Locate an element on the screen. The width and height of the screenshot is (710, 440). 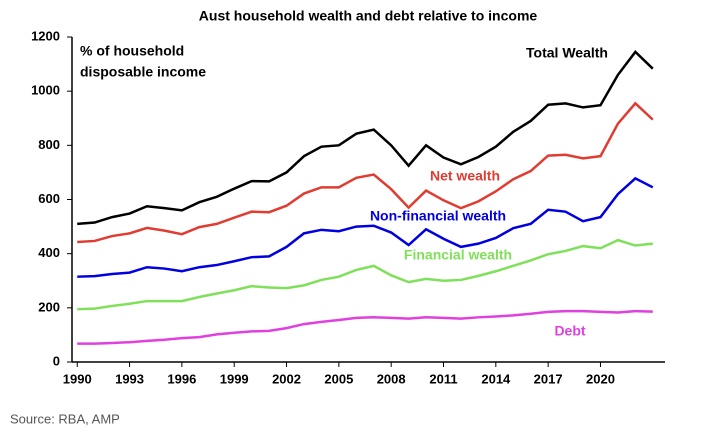
y-tick-label: 0 is located at coordinates (56, 360).